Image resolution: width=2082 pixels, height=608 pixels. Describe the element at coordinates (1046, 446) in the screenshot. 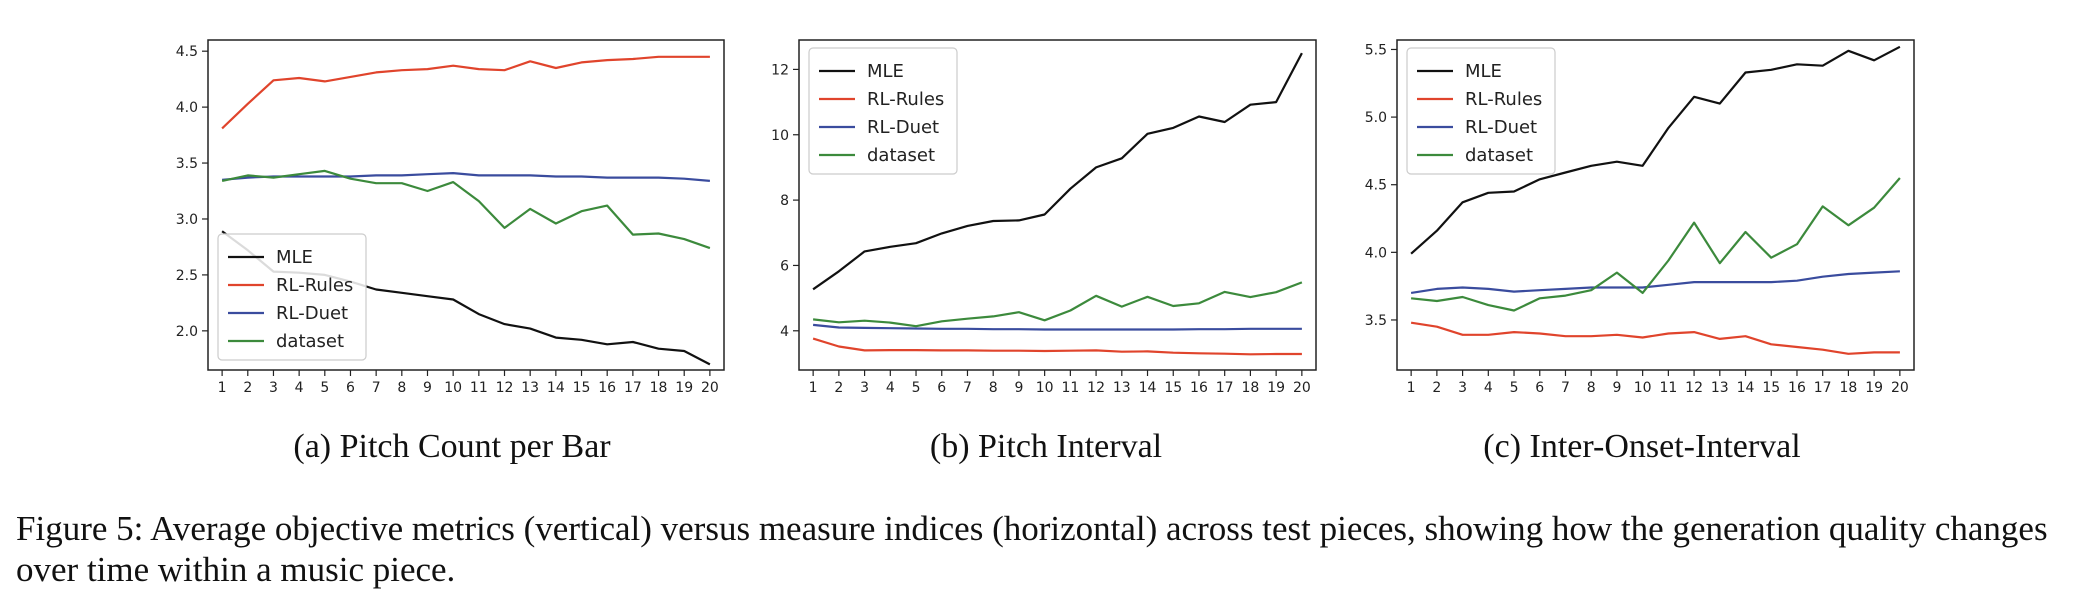

I see `subcaption-b: (b) Pitch Interval` at that location.